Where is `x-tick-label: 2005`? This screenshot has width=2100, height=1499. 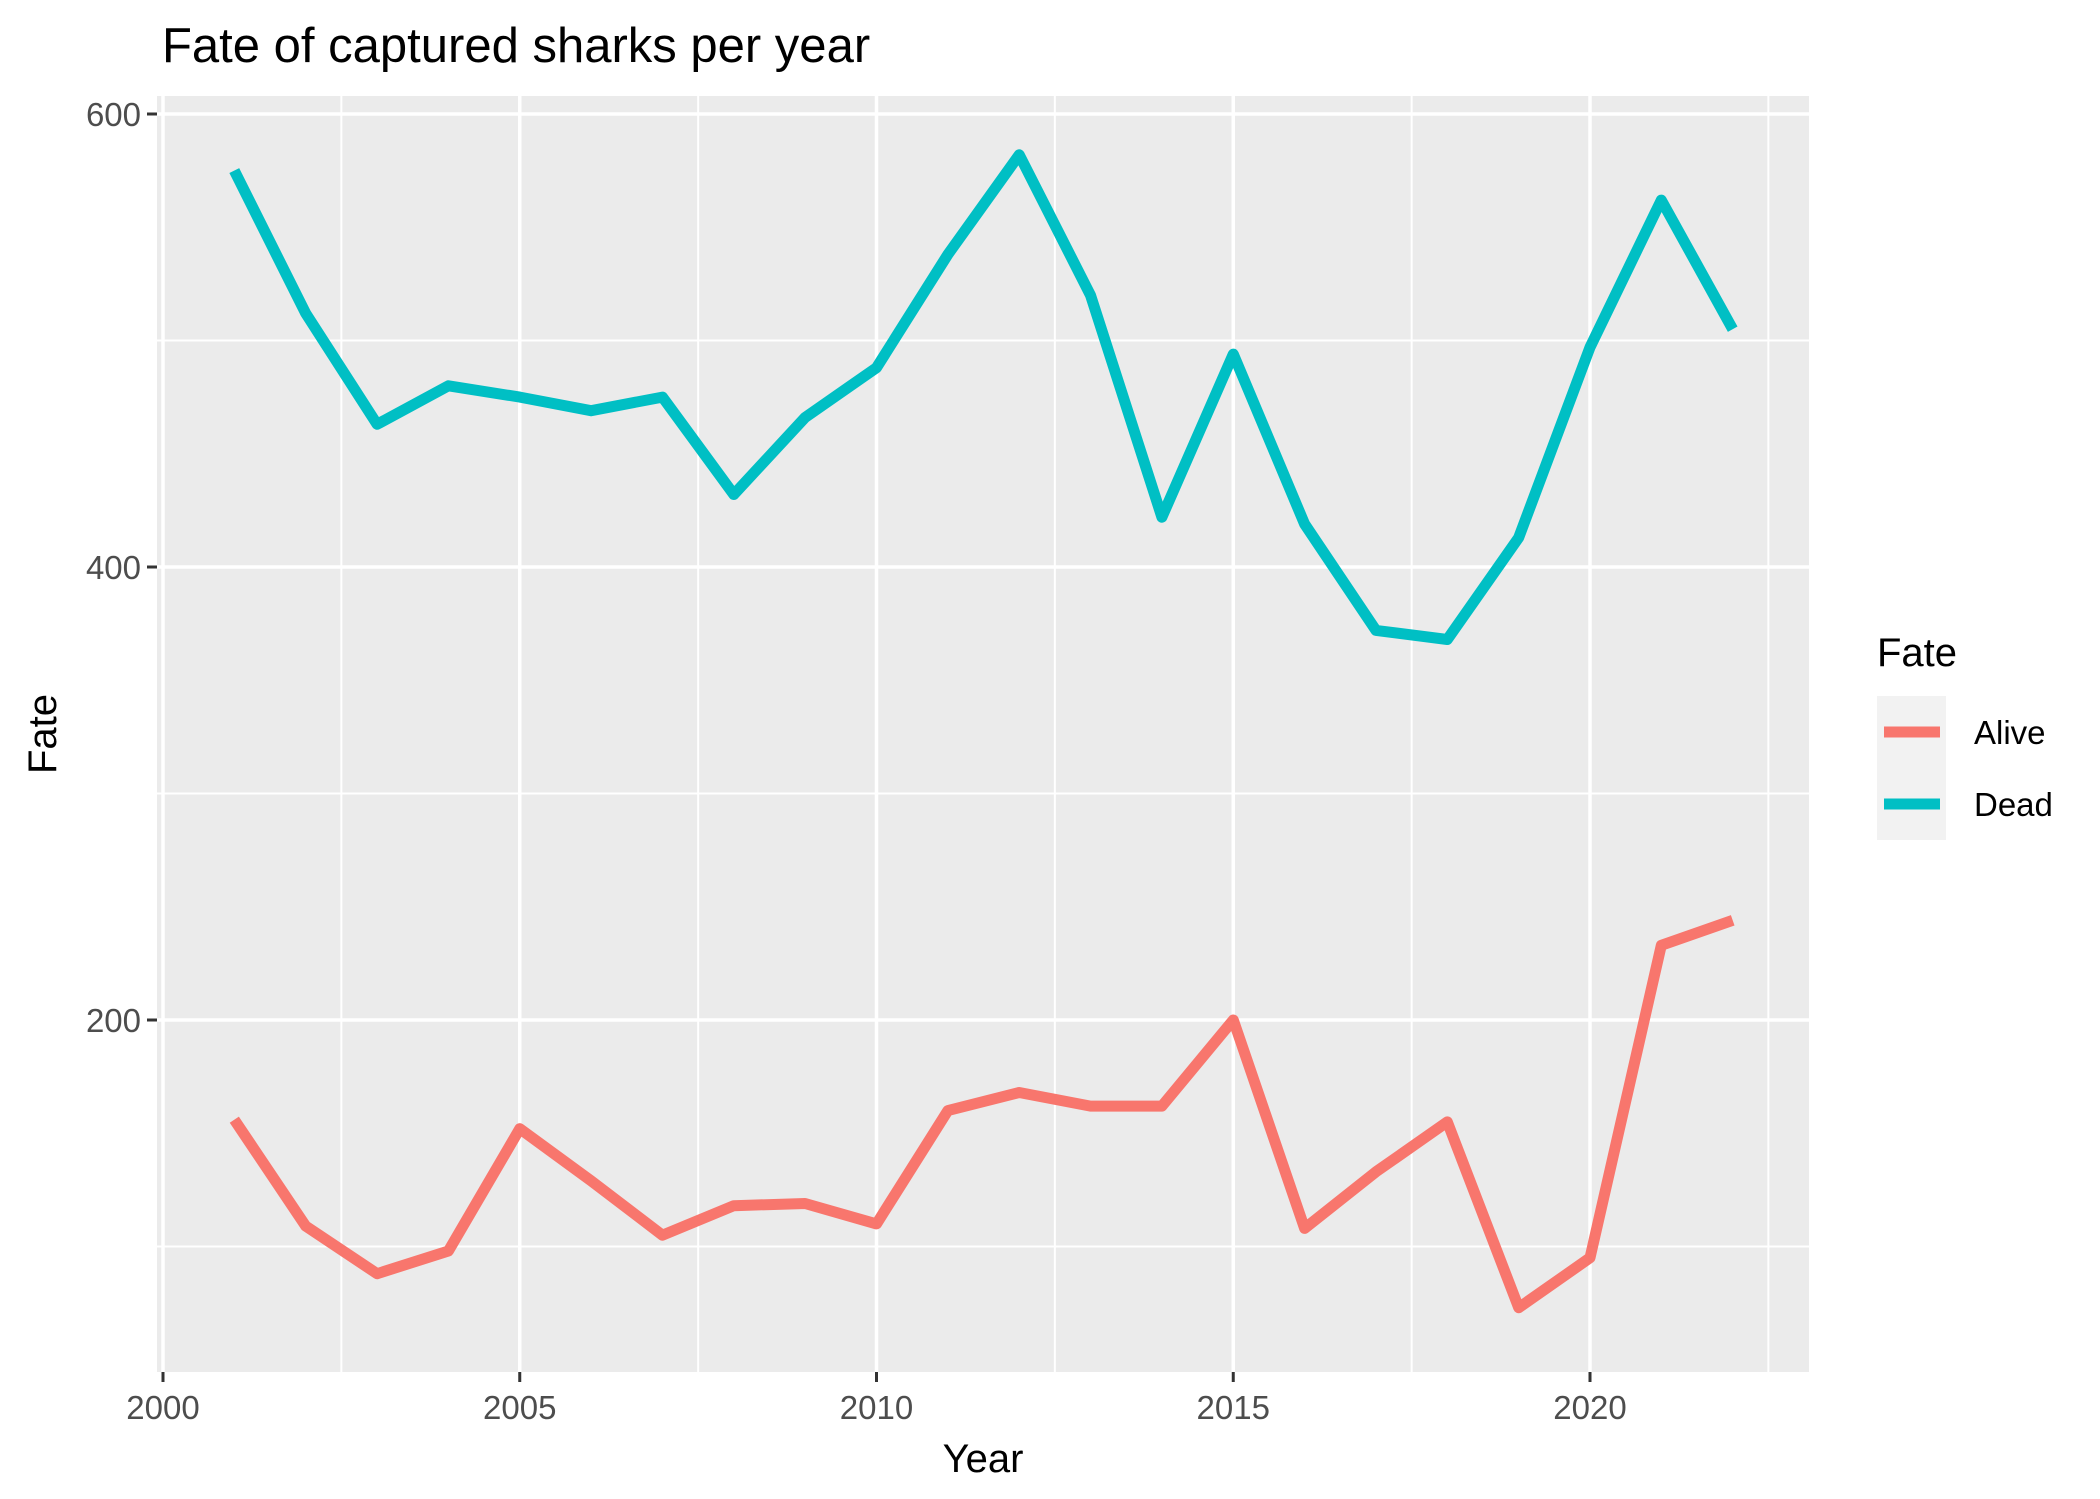 x-tick-label: 2005 is located at coordinates (519, 1407).